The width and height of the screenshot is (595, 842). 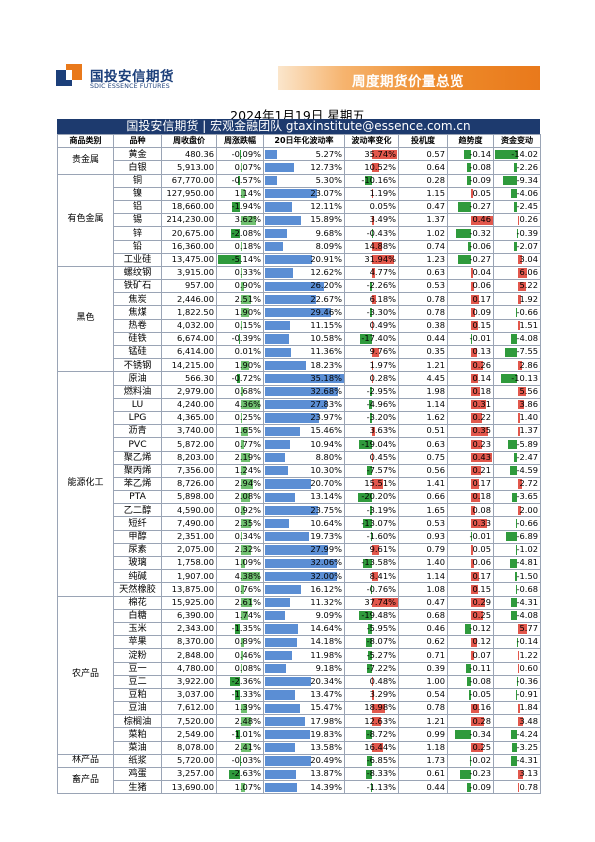 I want to click on fund-value: -0.36, so click(x=527, y=681).